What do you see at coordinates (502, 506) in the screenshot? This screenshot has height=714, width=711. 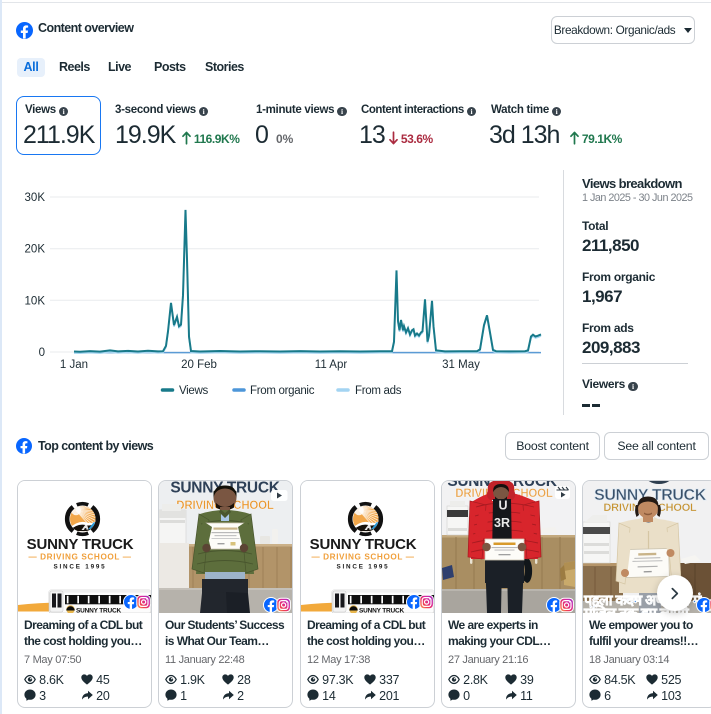 I see `svg-text: U` at bounding box center [502, 506].